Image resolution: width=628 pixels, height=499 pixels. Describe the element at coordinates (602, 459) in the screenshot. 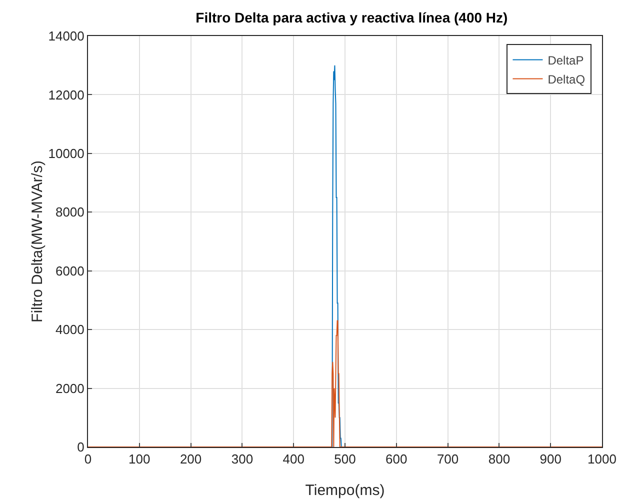

I see `x-tick-label: 1000` at that location.